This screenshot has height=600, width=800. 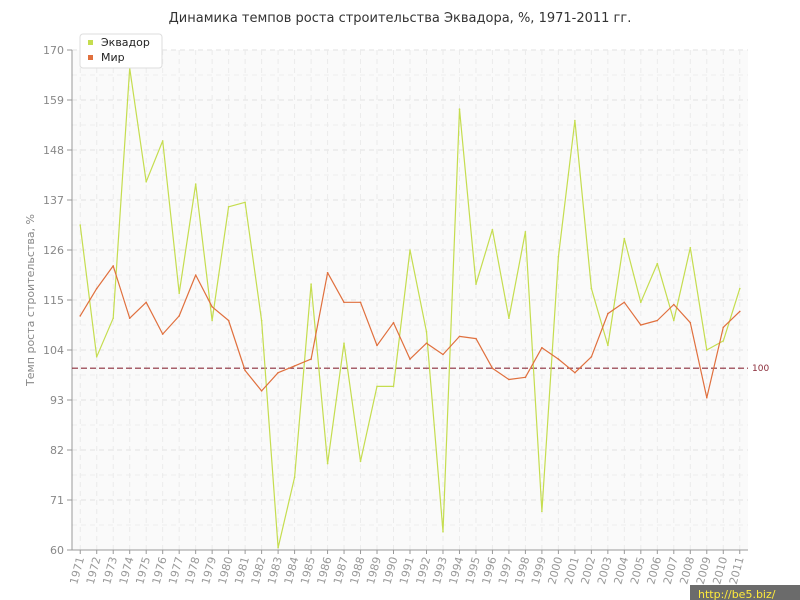 I want to click on y-tick-label: 93, so click(x=57, y=400).